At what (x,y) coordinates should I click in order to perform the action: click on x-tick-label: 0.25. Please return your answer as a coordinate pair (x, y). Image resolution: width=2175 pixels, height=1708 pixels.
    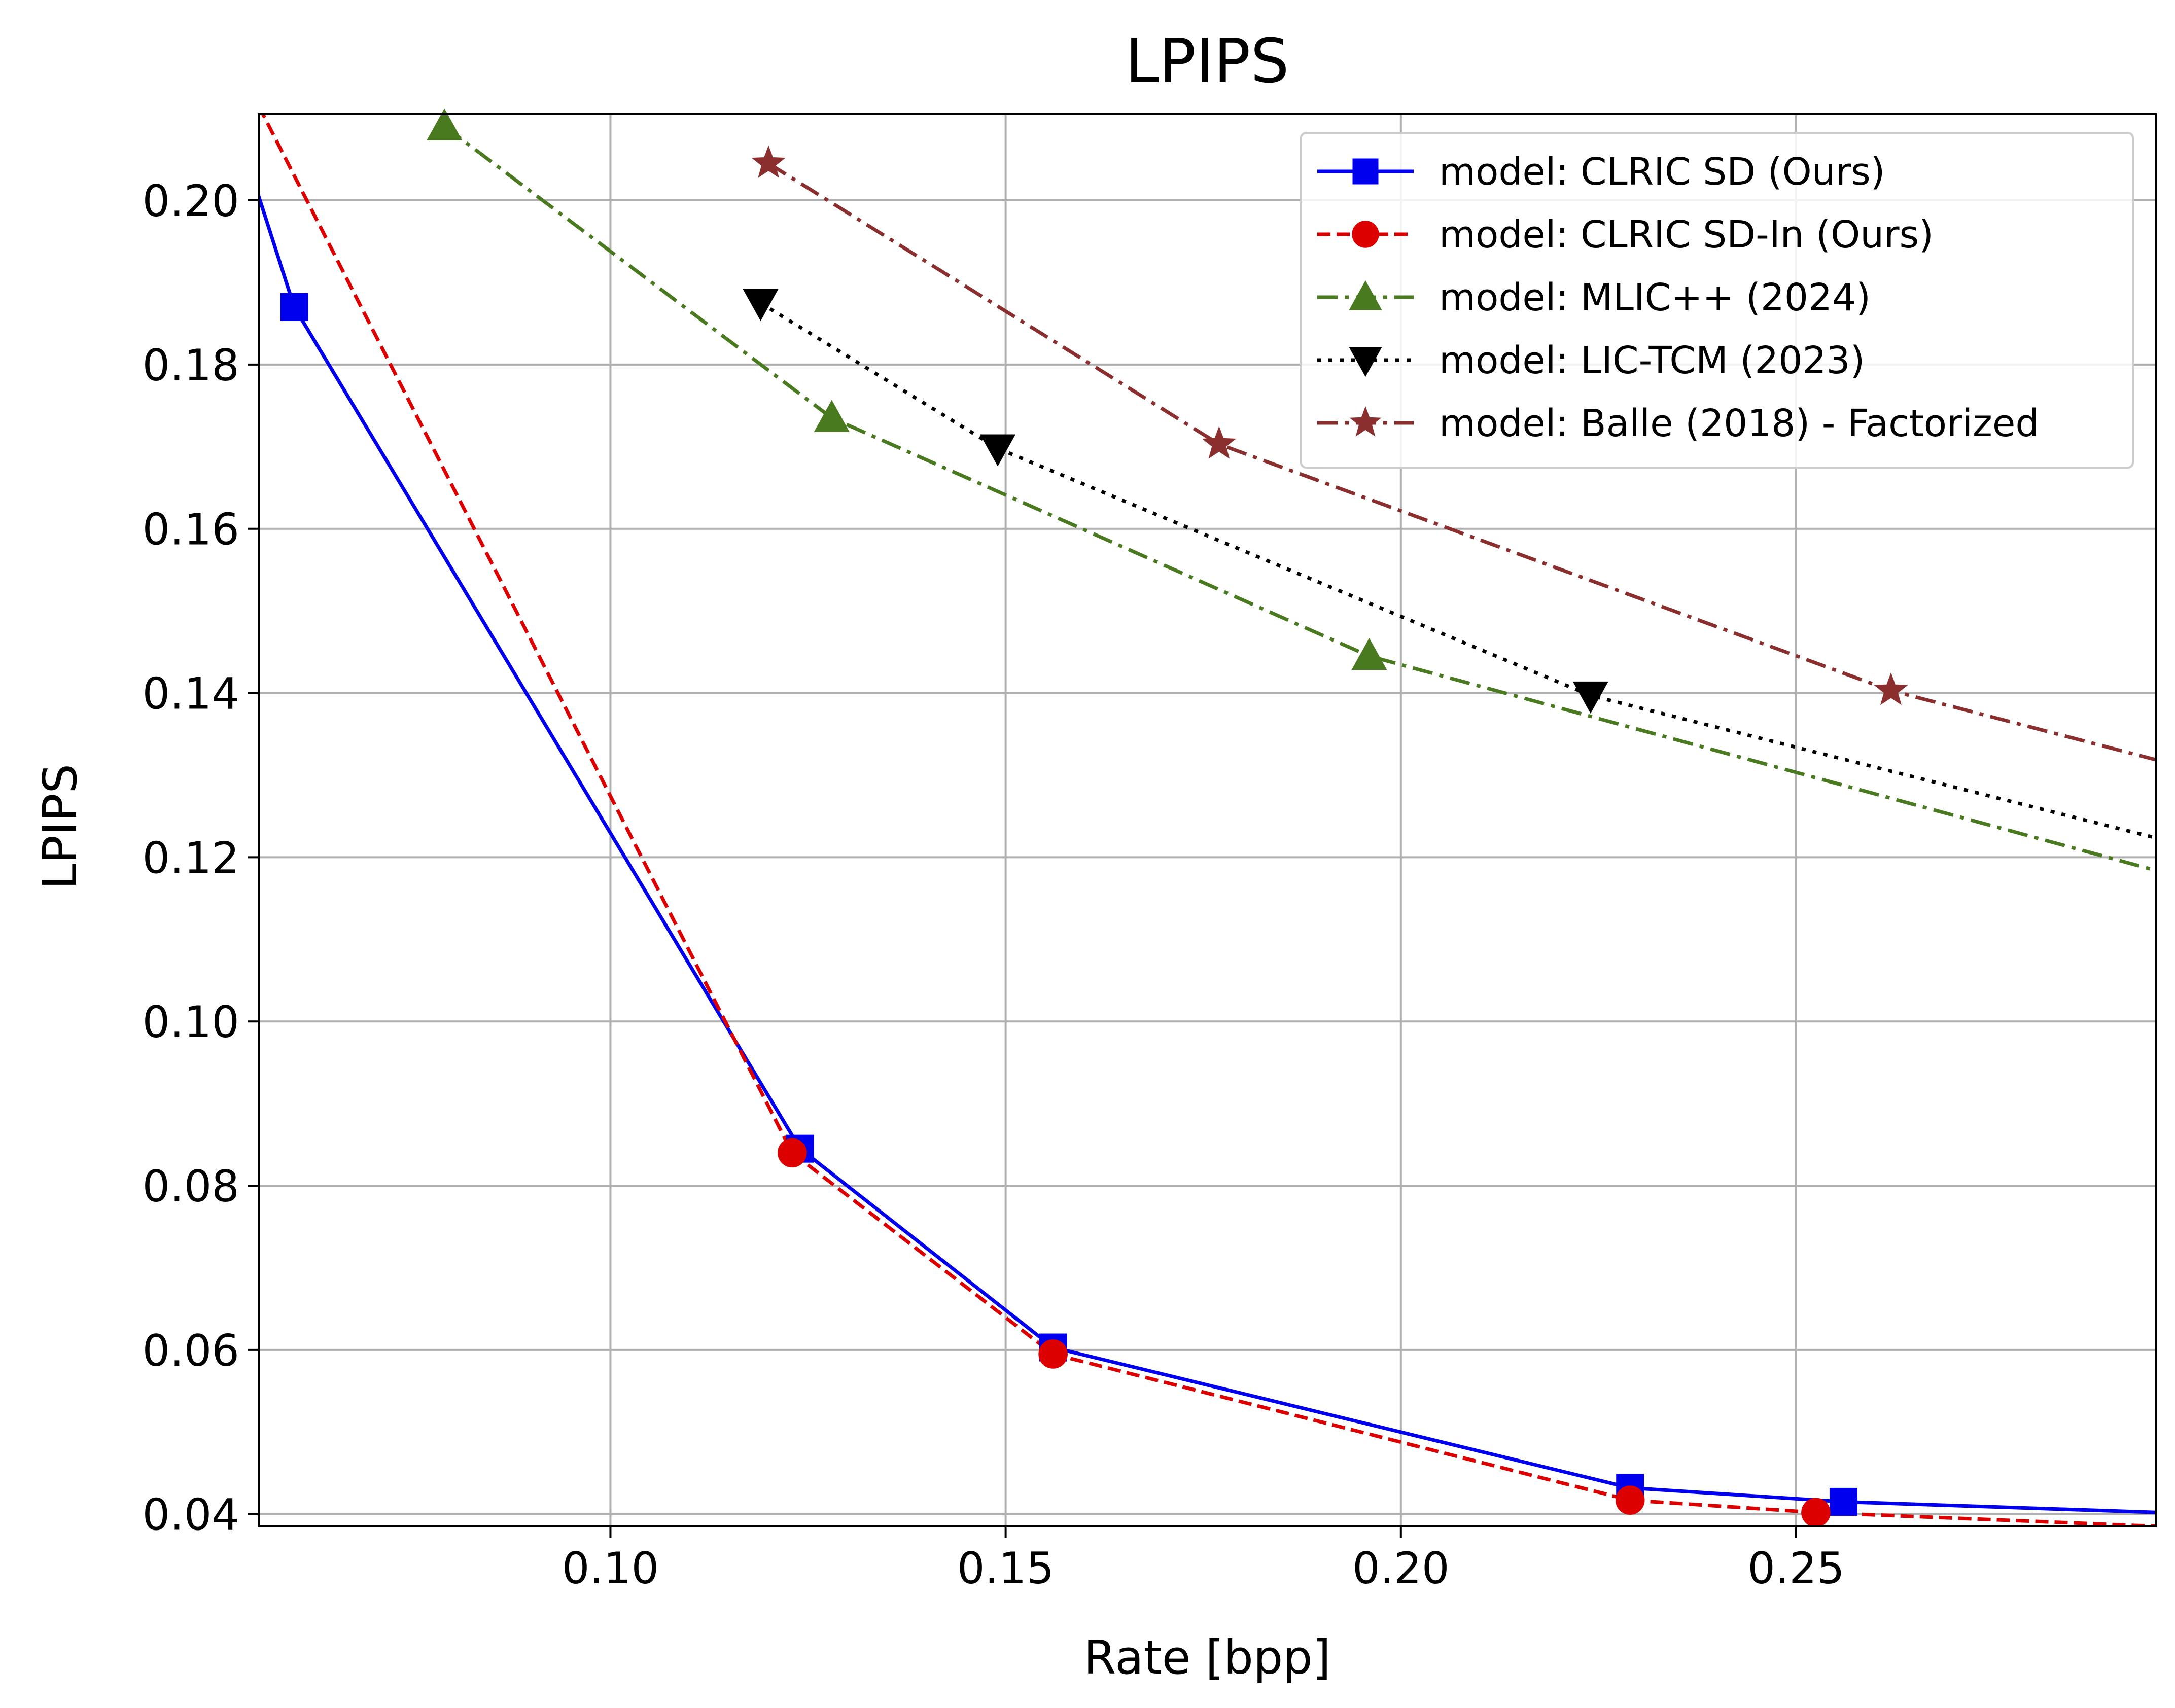
    Looking at the image, I should click on (1795, 1568).